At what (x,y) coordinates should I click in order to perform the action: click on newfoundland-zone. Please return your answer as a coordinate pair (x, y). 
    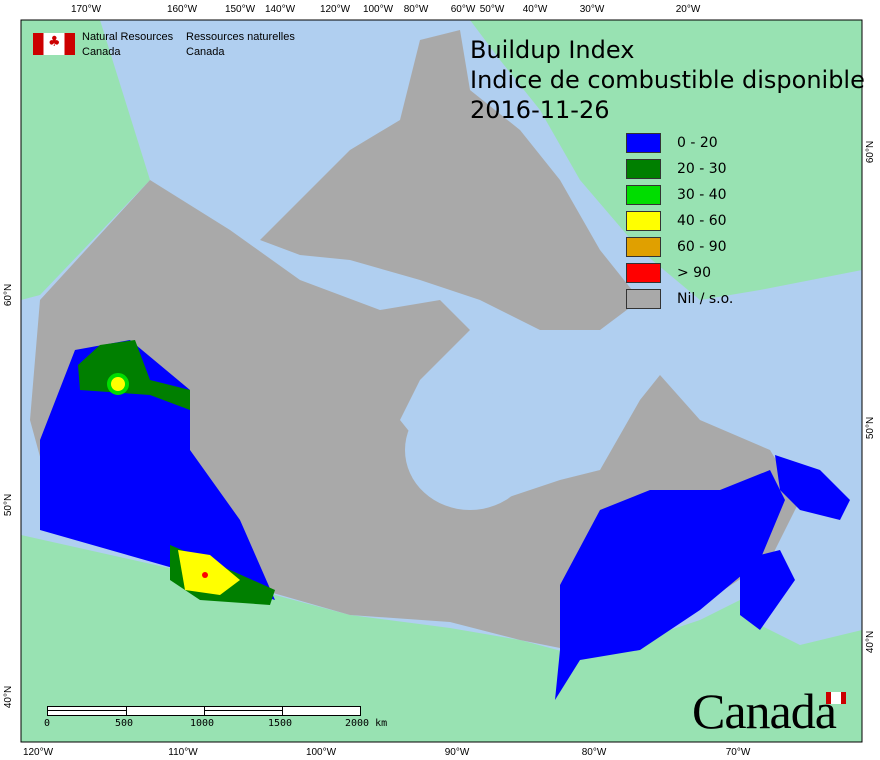
    Looking at the image, I should click on (812, 487).